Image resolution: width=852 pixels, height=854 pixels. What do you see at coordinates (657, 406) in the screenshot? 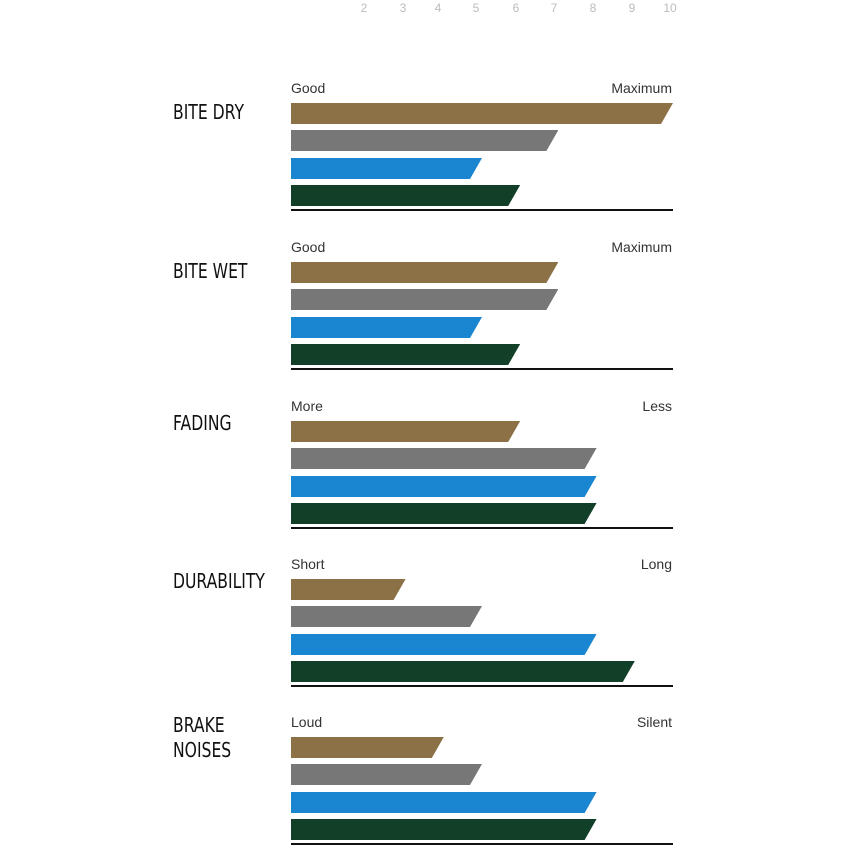
I see `scale-high-label: Less` at bounding box center [657, 406].